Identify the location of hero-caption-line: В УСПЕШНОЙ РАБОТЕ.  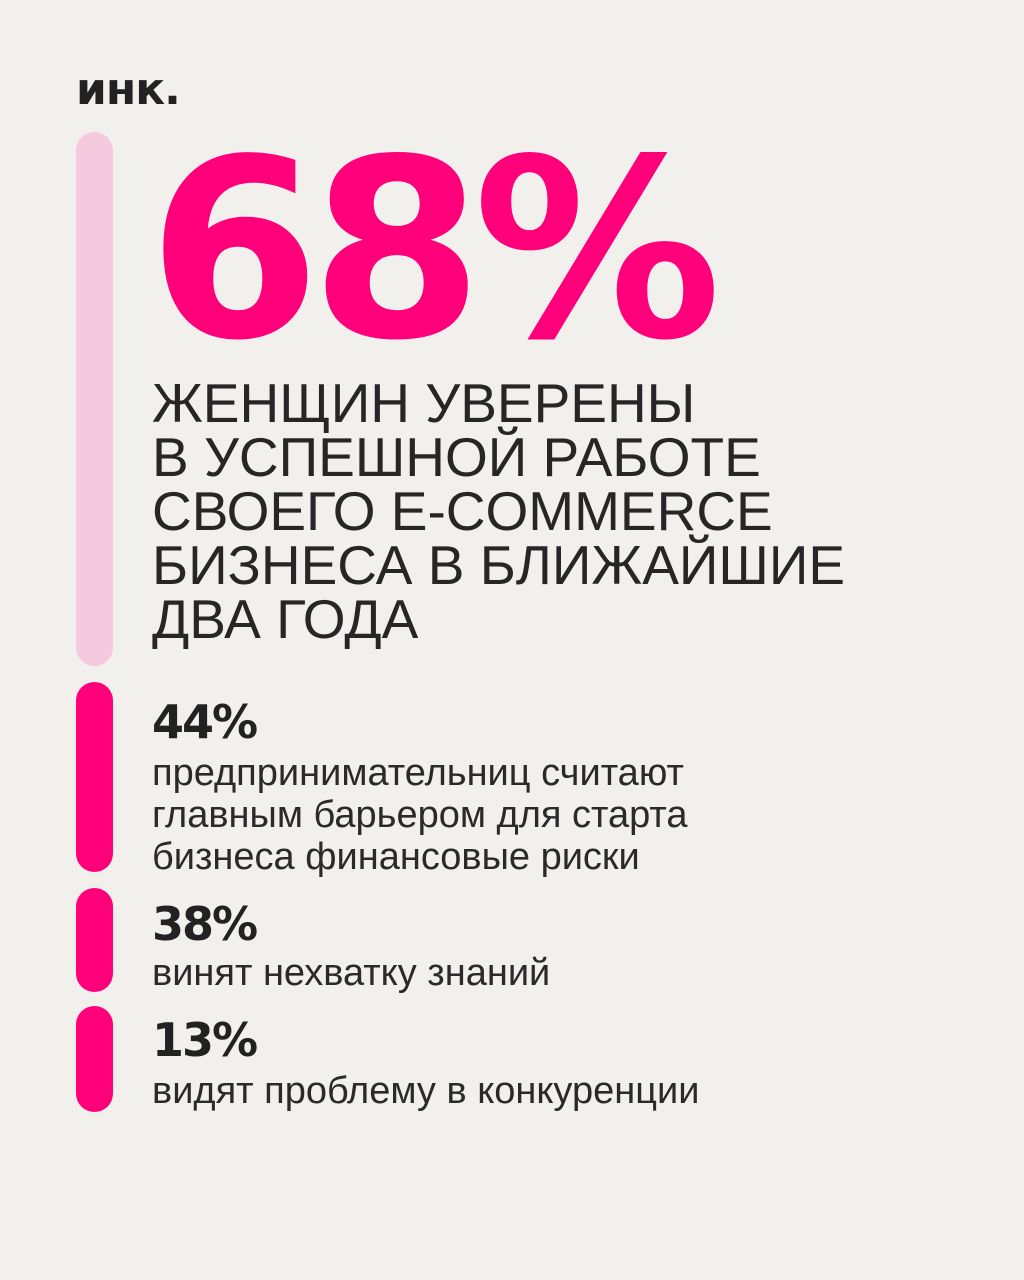
(456, 457).